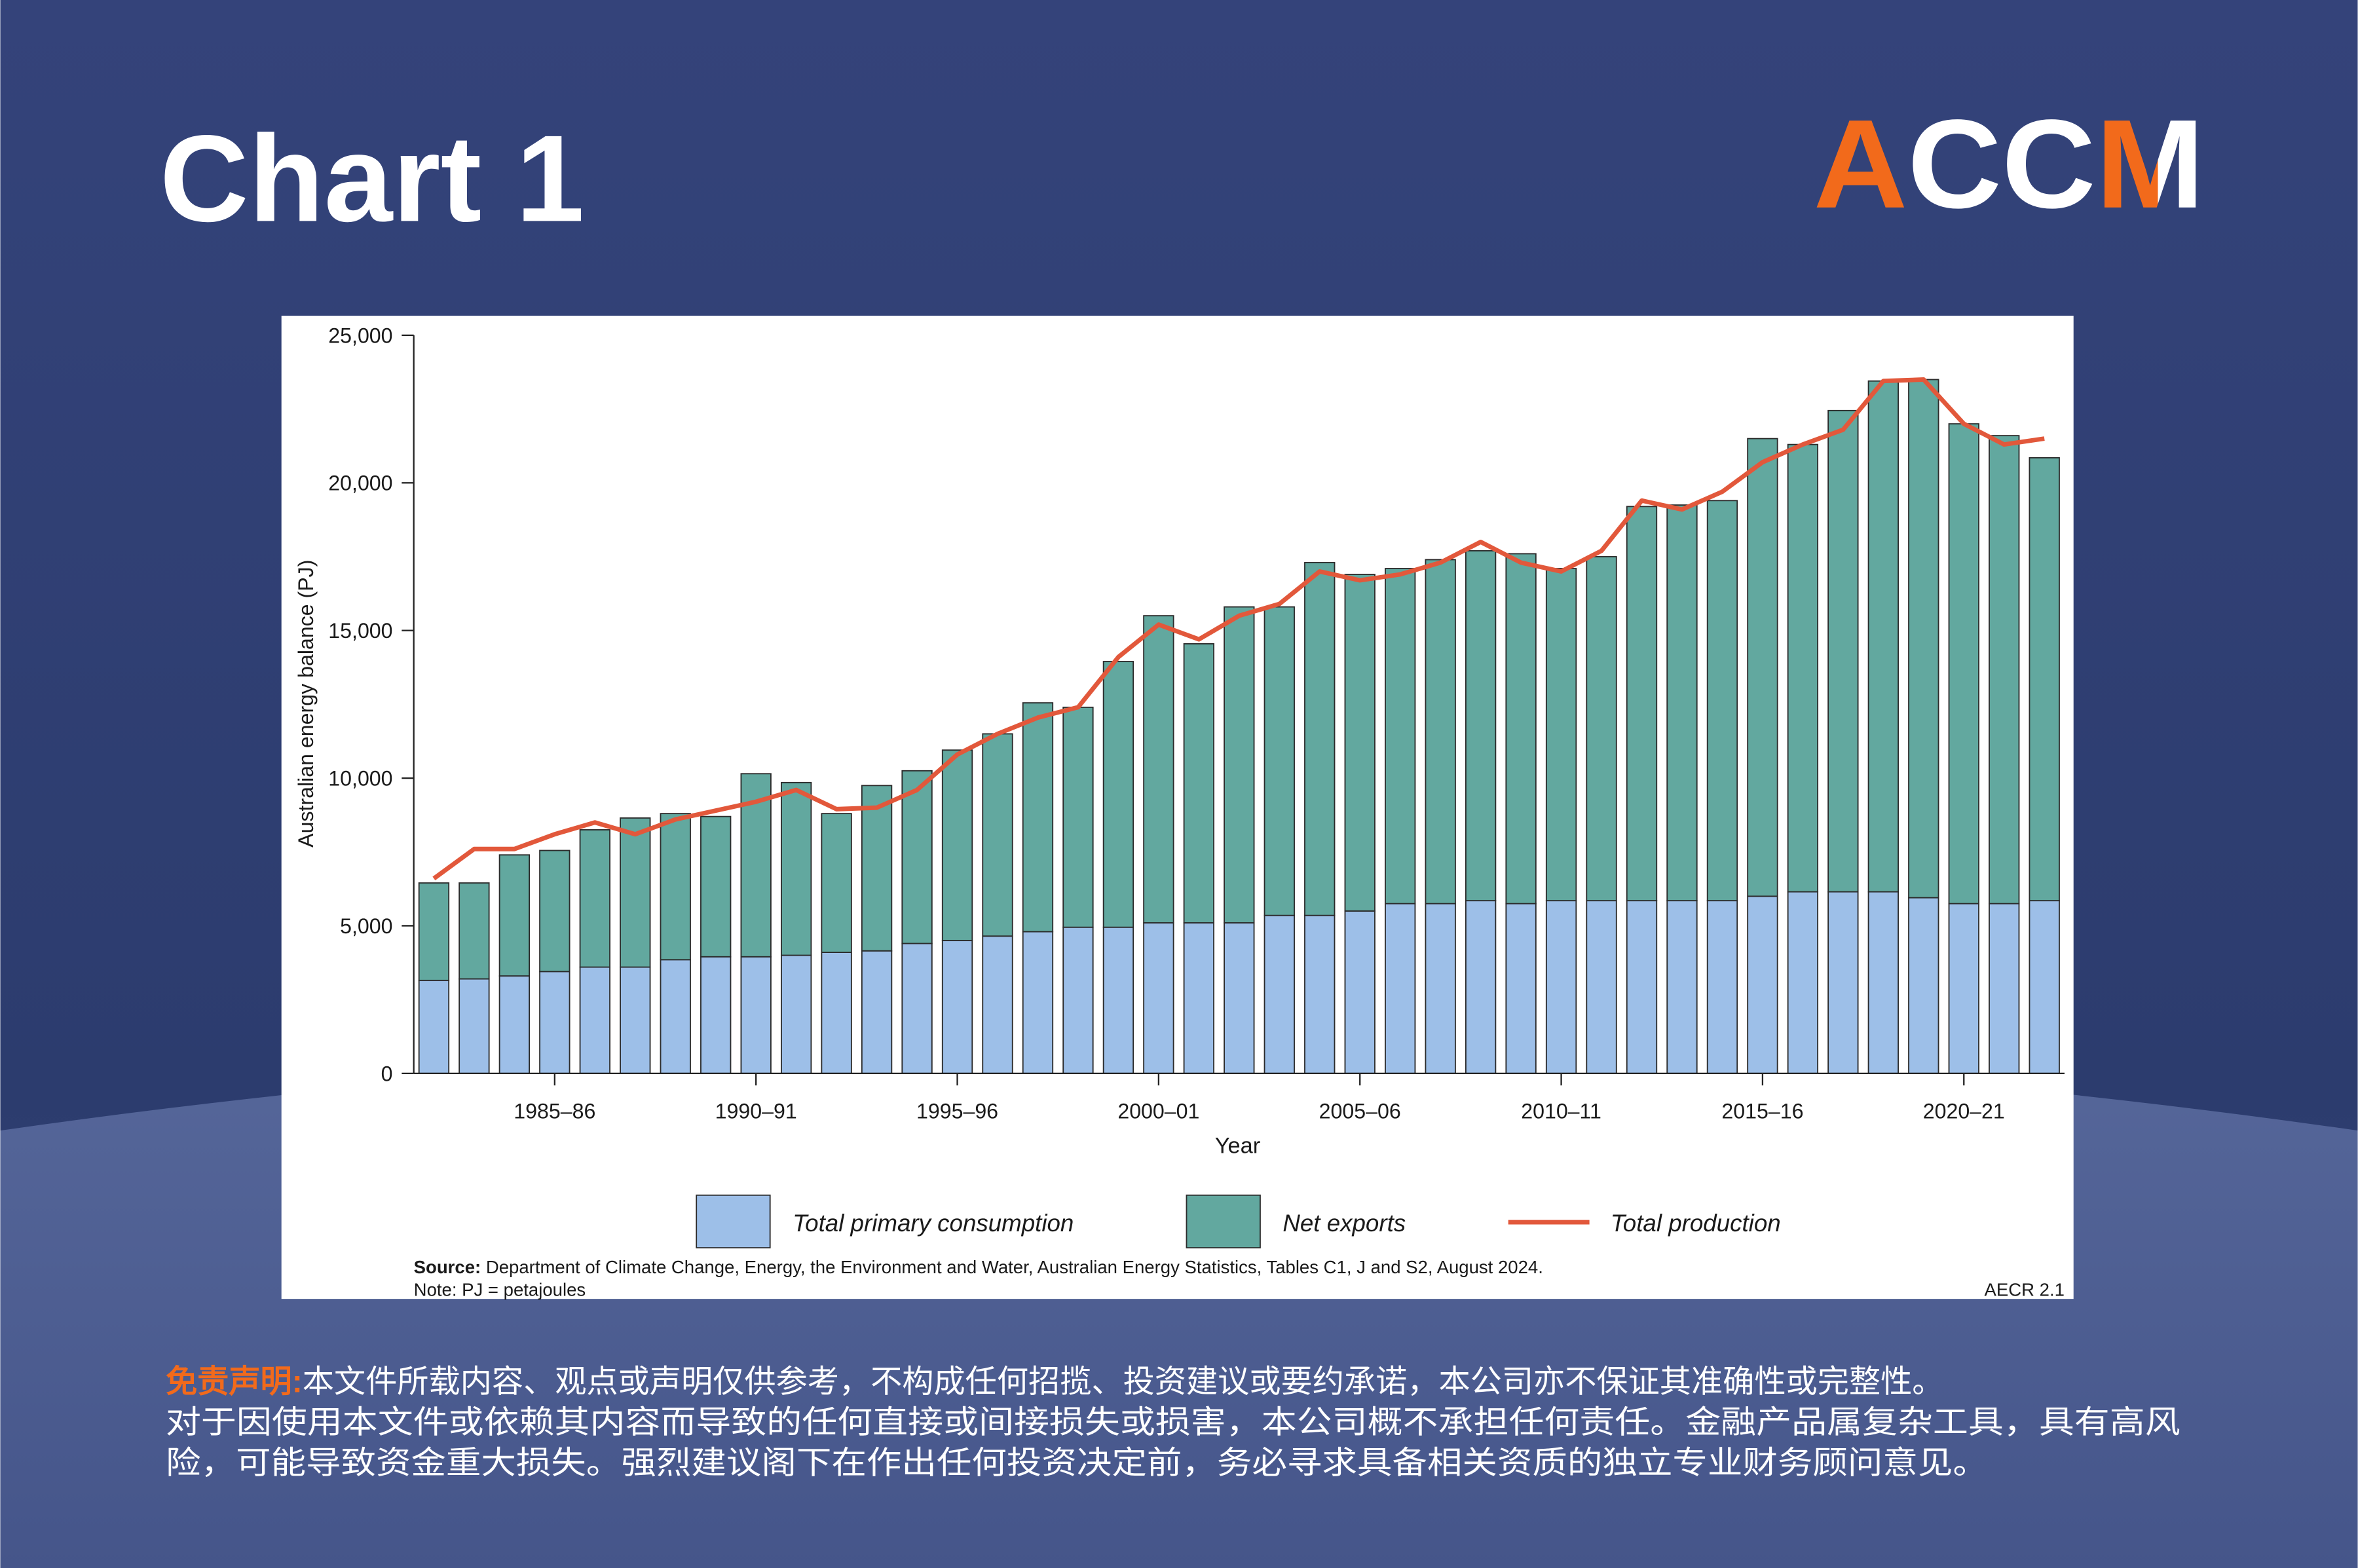  Describe the element at coordinates (1964, 1111) in the screenshot. I see `x-tick-label: 2020–21` at that location.